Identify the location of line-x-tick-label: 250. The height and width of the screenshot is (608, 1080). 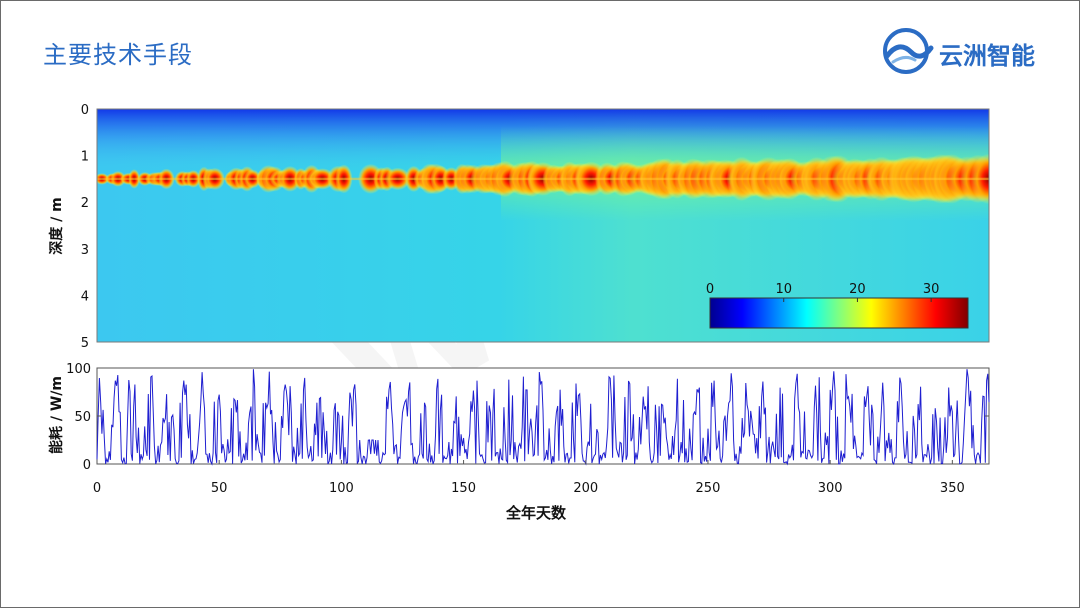
(708, 488).